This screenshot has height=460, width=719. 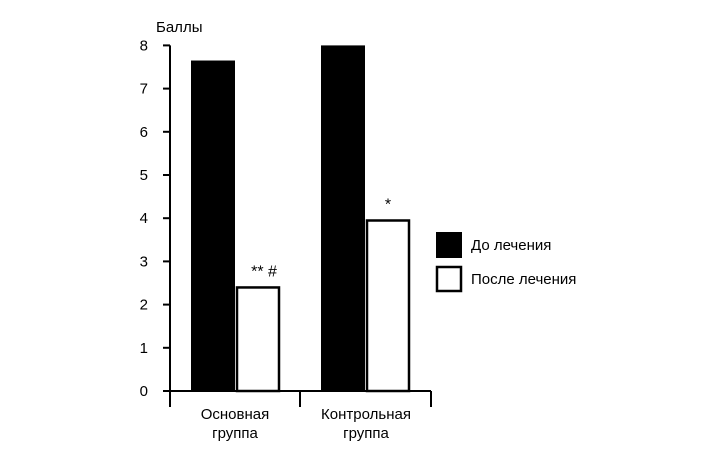 I want to click on x-category-label: Основная, so click(x=235, y=414).